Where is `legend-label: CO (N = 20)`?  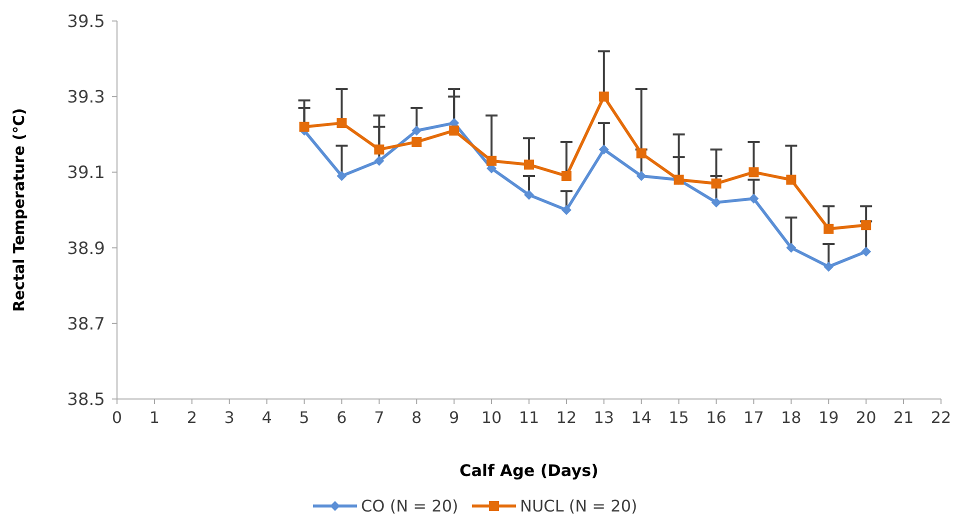 legend-label: CO (N = 20) is located at coordinates (409, 506).